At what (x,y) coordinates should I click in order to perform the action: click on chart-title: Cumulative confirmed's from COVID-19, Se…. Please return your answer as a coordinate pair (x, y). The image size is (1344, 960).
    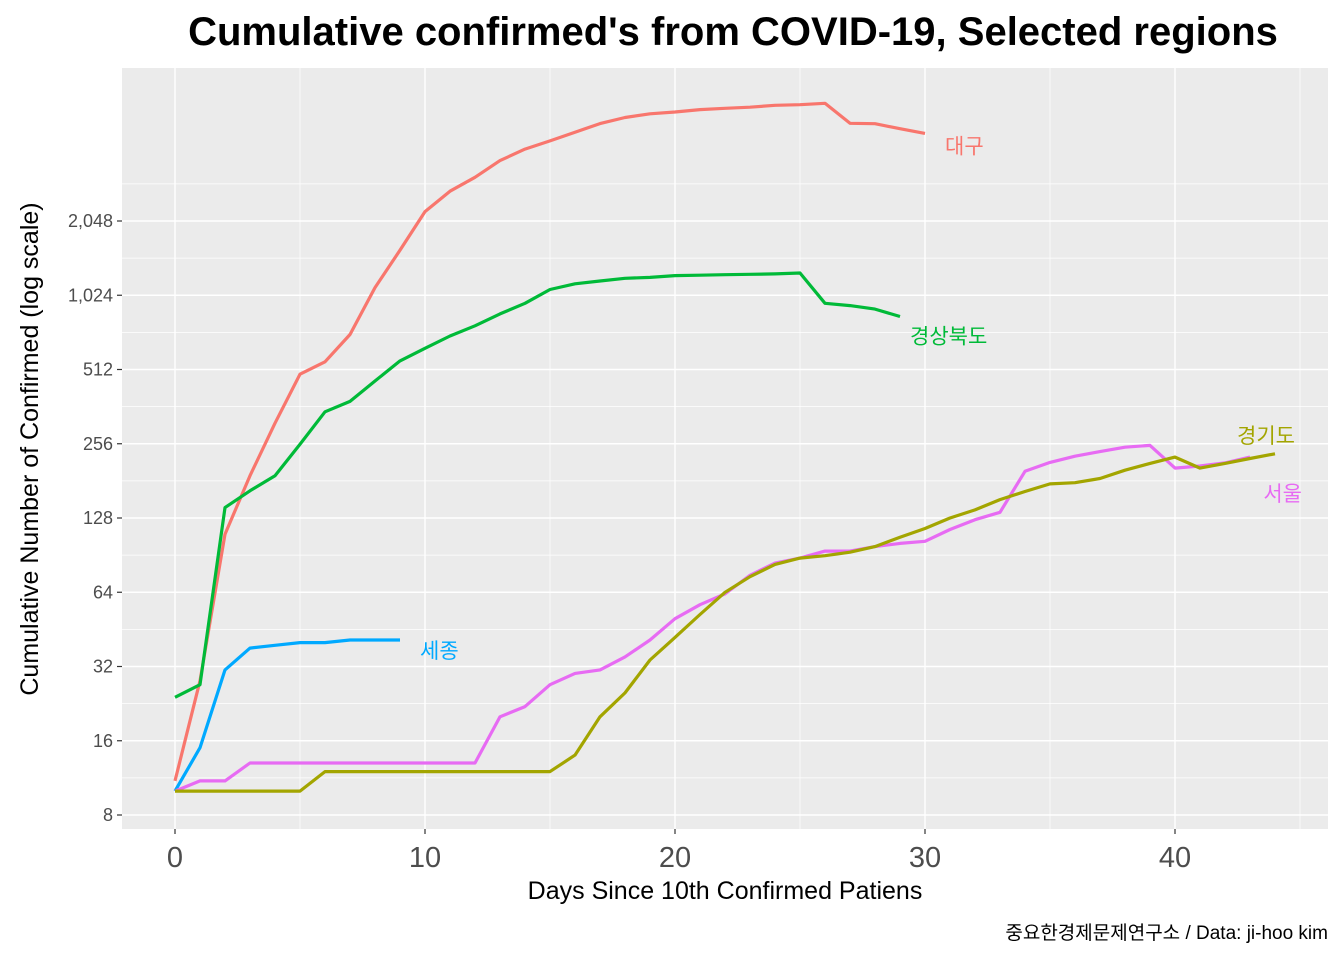
    Looking at the image, I should click on (733, 32).